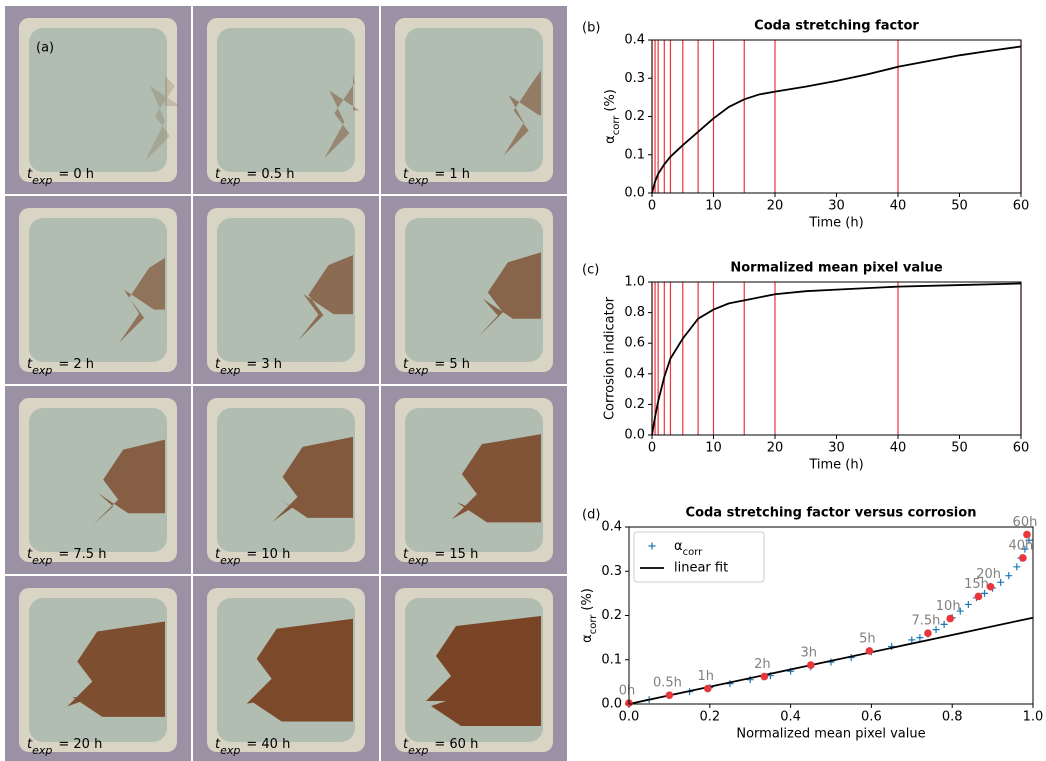  What do you see at coordinates (591, 28) in the screenshot?
I see `panel-label: (b)` at bounding box center [591, 28].